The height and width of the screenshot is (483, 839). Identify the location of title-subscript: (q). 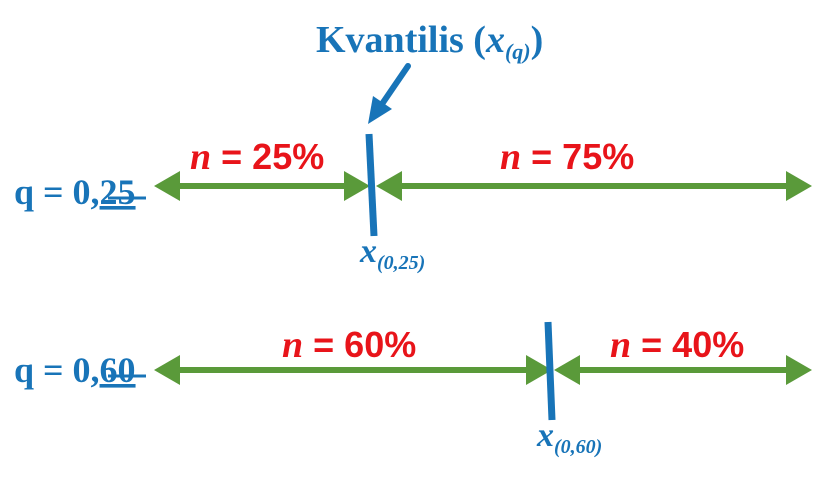
(518, 51).